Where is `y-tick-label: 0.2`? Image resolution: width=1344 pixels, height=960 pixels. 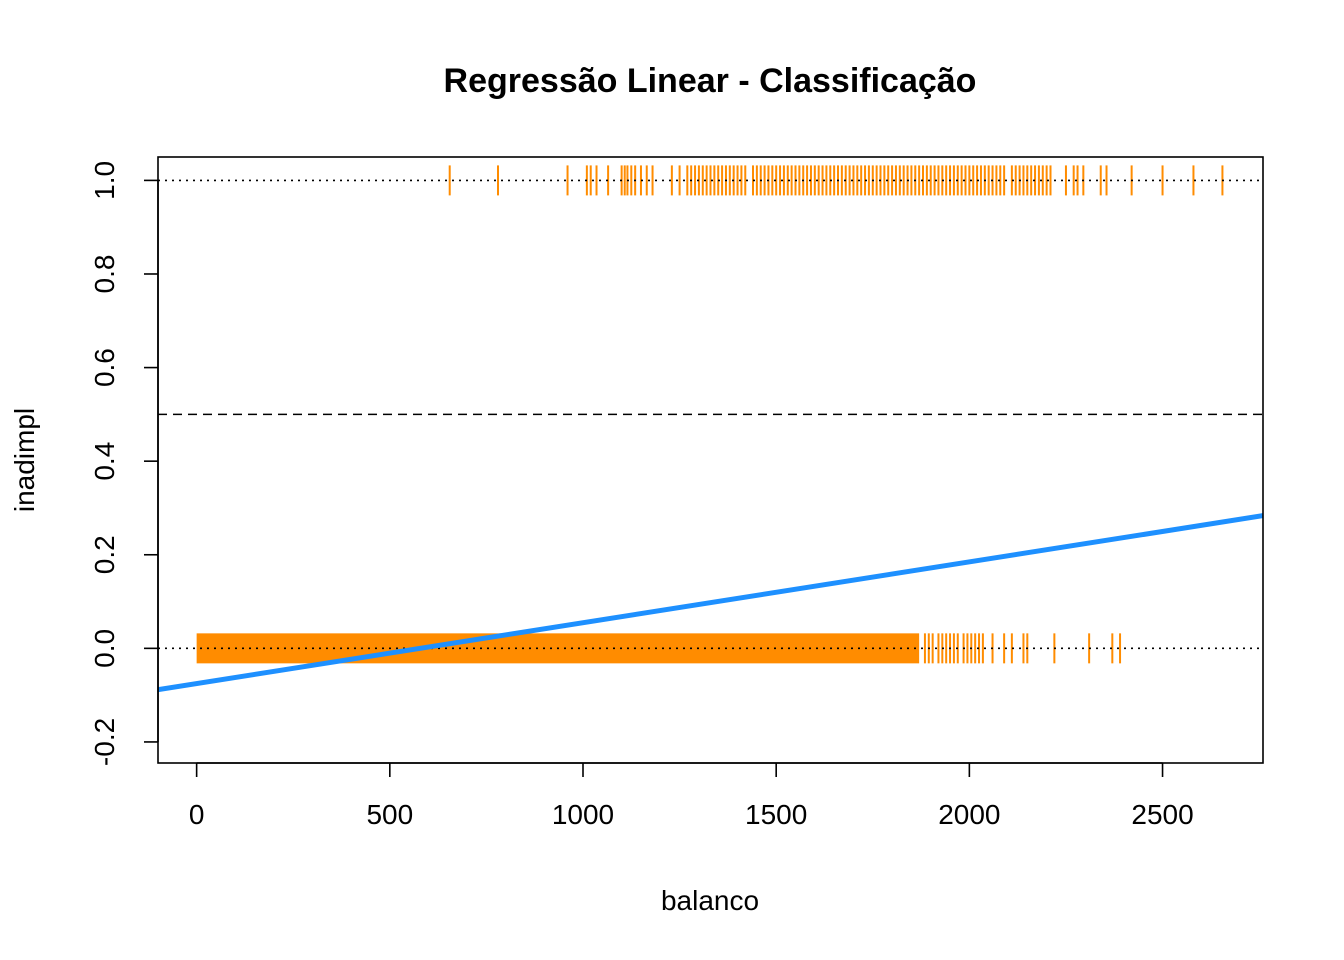
y-tick-label: 0.2 is located at coordinates (104, 554).